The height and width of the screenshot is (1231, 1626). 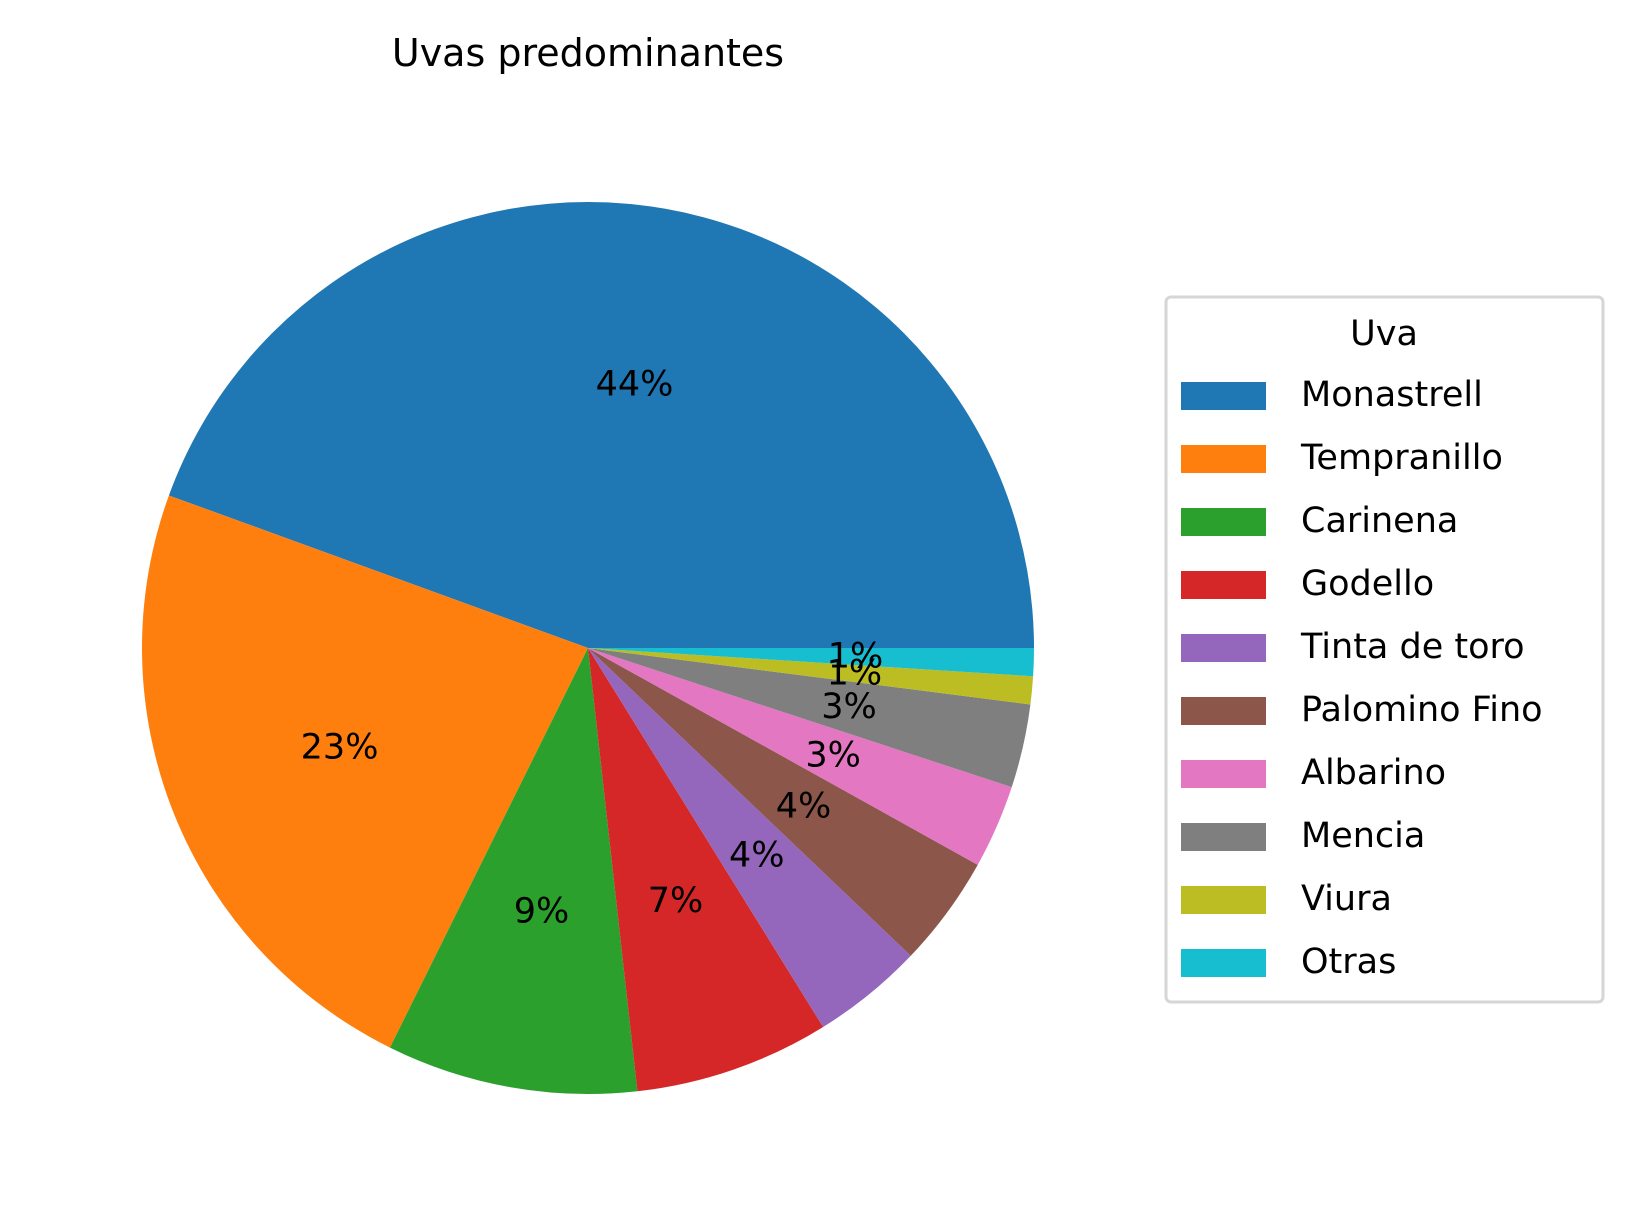 What do you see at coordinates (1223, 963) in the screenshot?
I see `legend-swatch-otras` at bounding box center [1223, 963].